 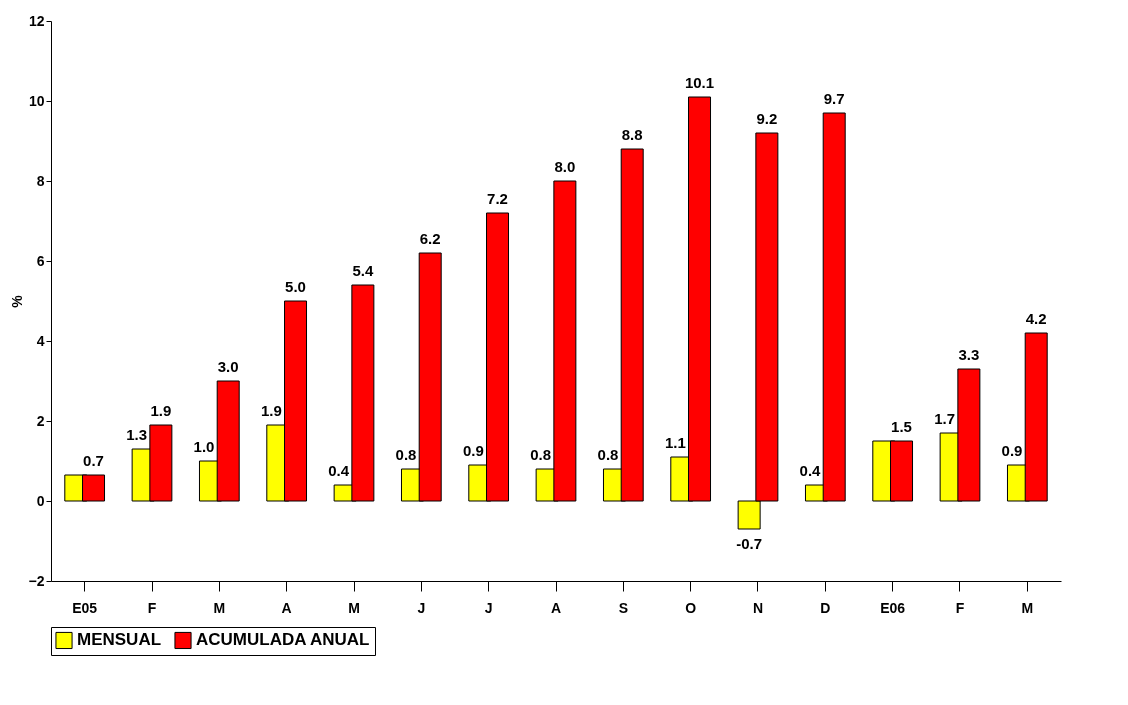 What do you see at coordinates (283, 640) in the screenshot?
I see `legend-label: ACUMULADA ANUAL` at bounding box center [283, 640].